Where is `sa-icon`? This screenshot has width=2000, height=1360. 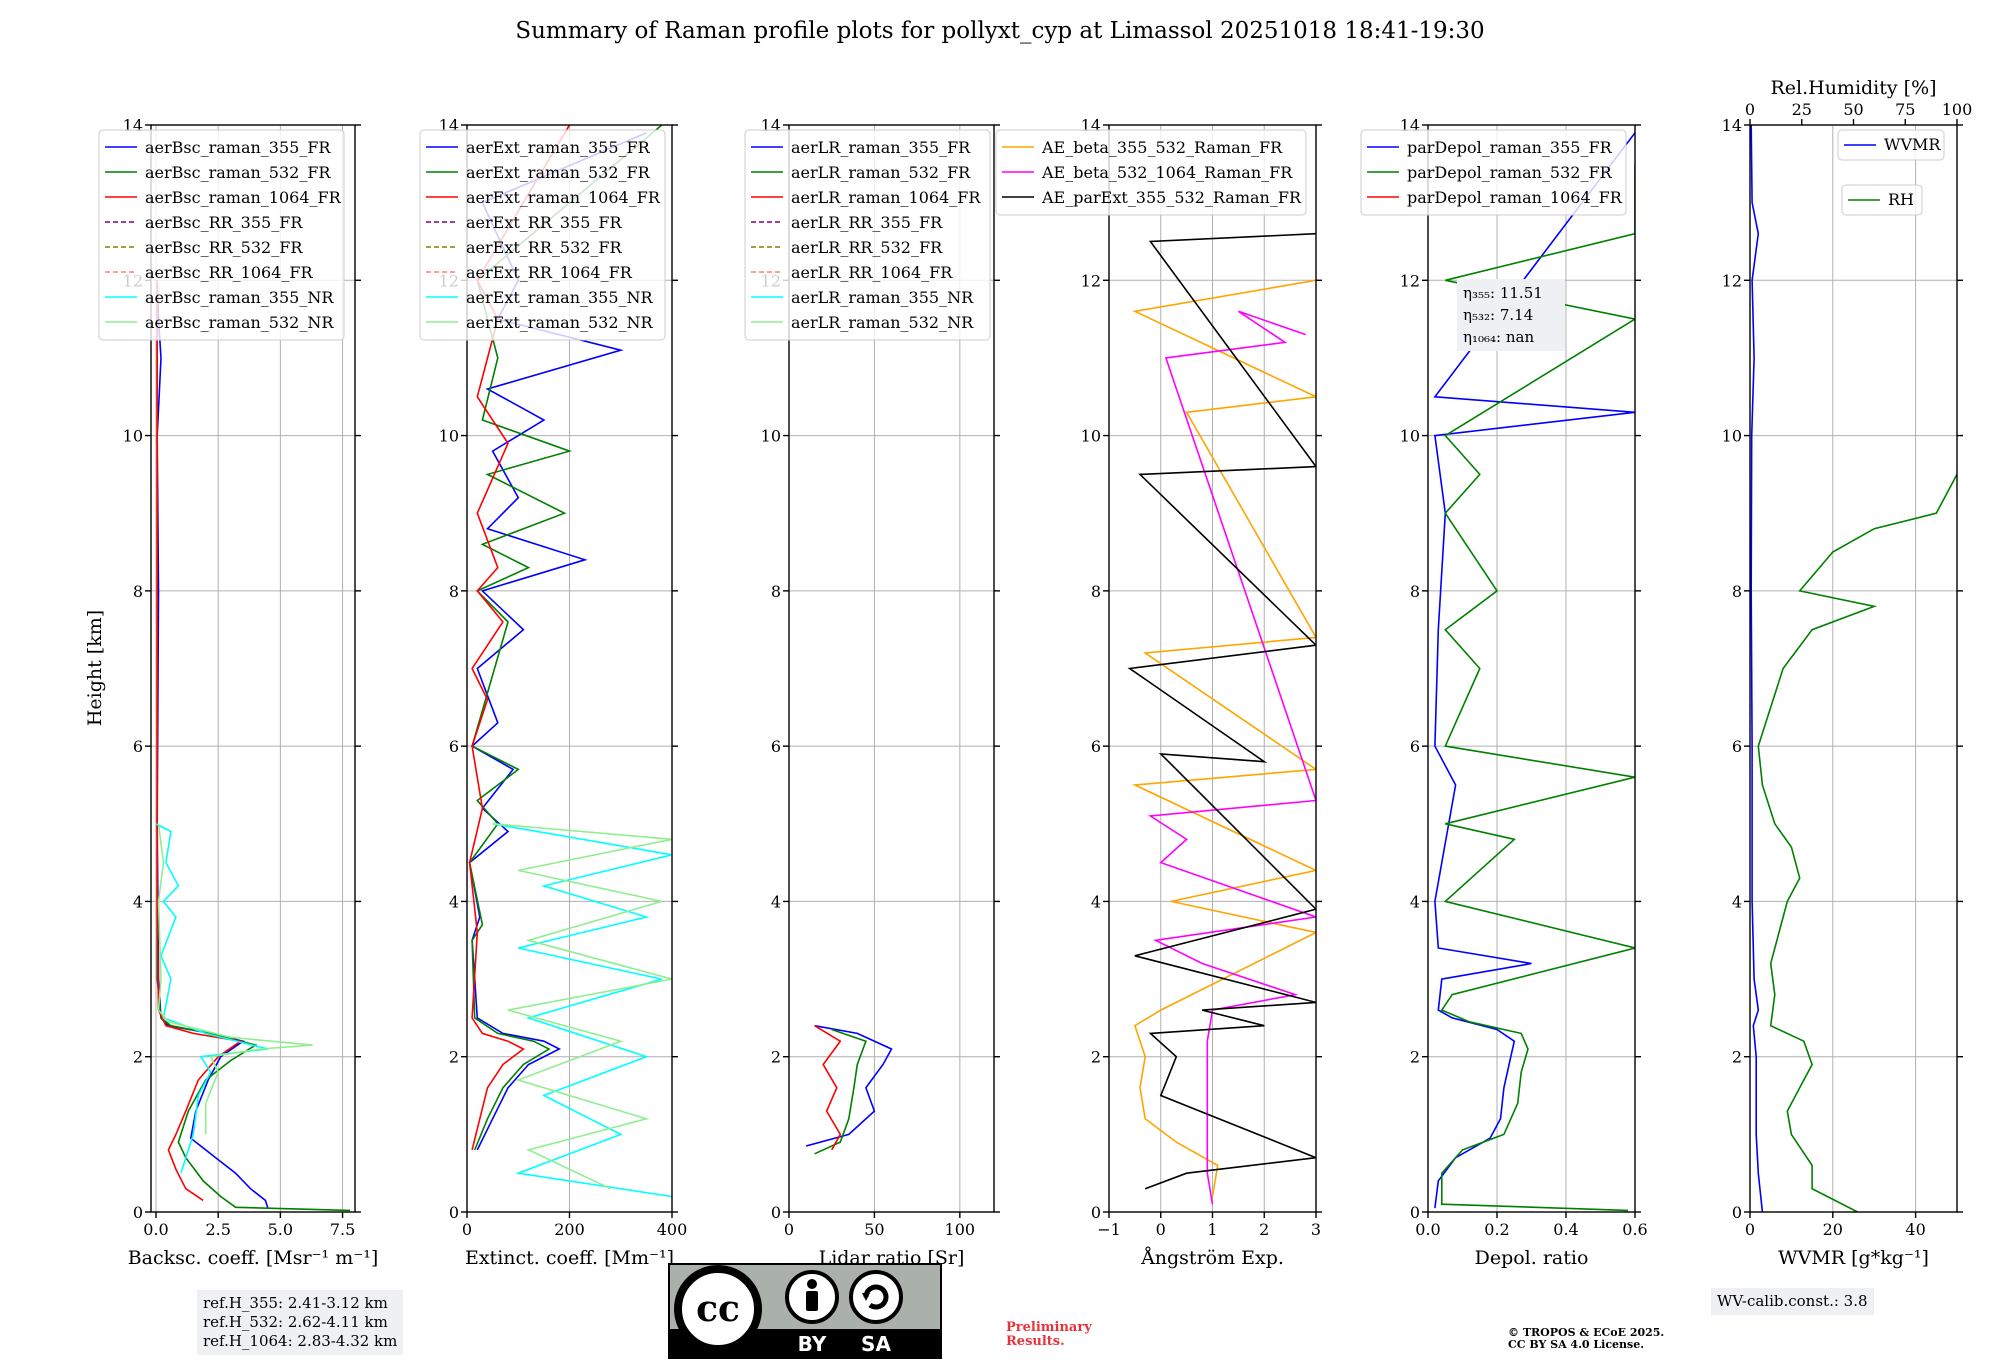
sa-icon is located at coordinates (876, 1297).